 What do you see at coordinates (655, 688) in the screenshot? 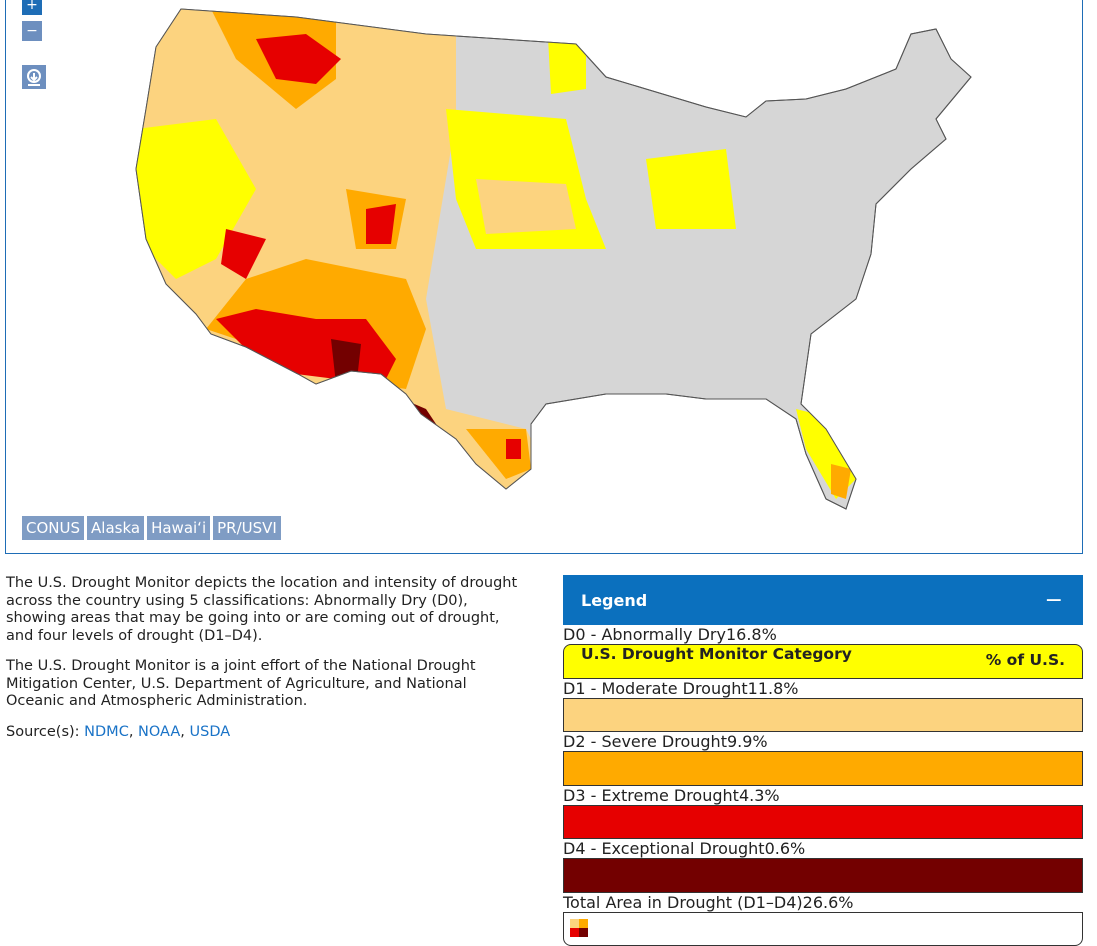
I see `category-label: D1 - Moderate Drought` at bounding box center [655, 688].